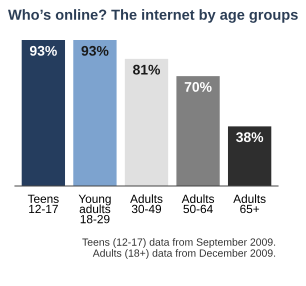 The image size is (306, 286). What do you see at coordinates (94, 209) in the screenshot?
I see `x-tick-label: Young adults 18-29` at bounding box center [94, 209].